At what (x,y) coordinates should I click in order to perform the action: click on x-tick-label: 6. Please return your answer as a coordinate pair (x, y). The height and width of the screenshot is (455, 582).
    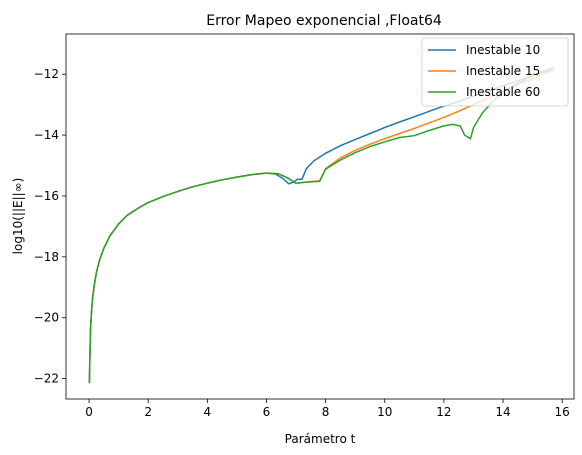
    Looking at the image, I should click on (267, 412).